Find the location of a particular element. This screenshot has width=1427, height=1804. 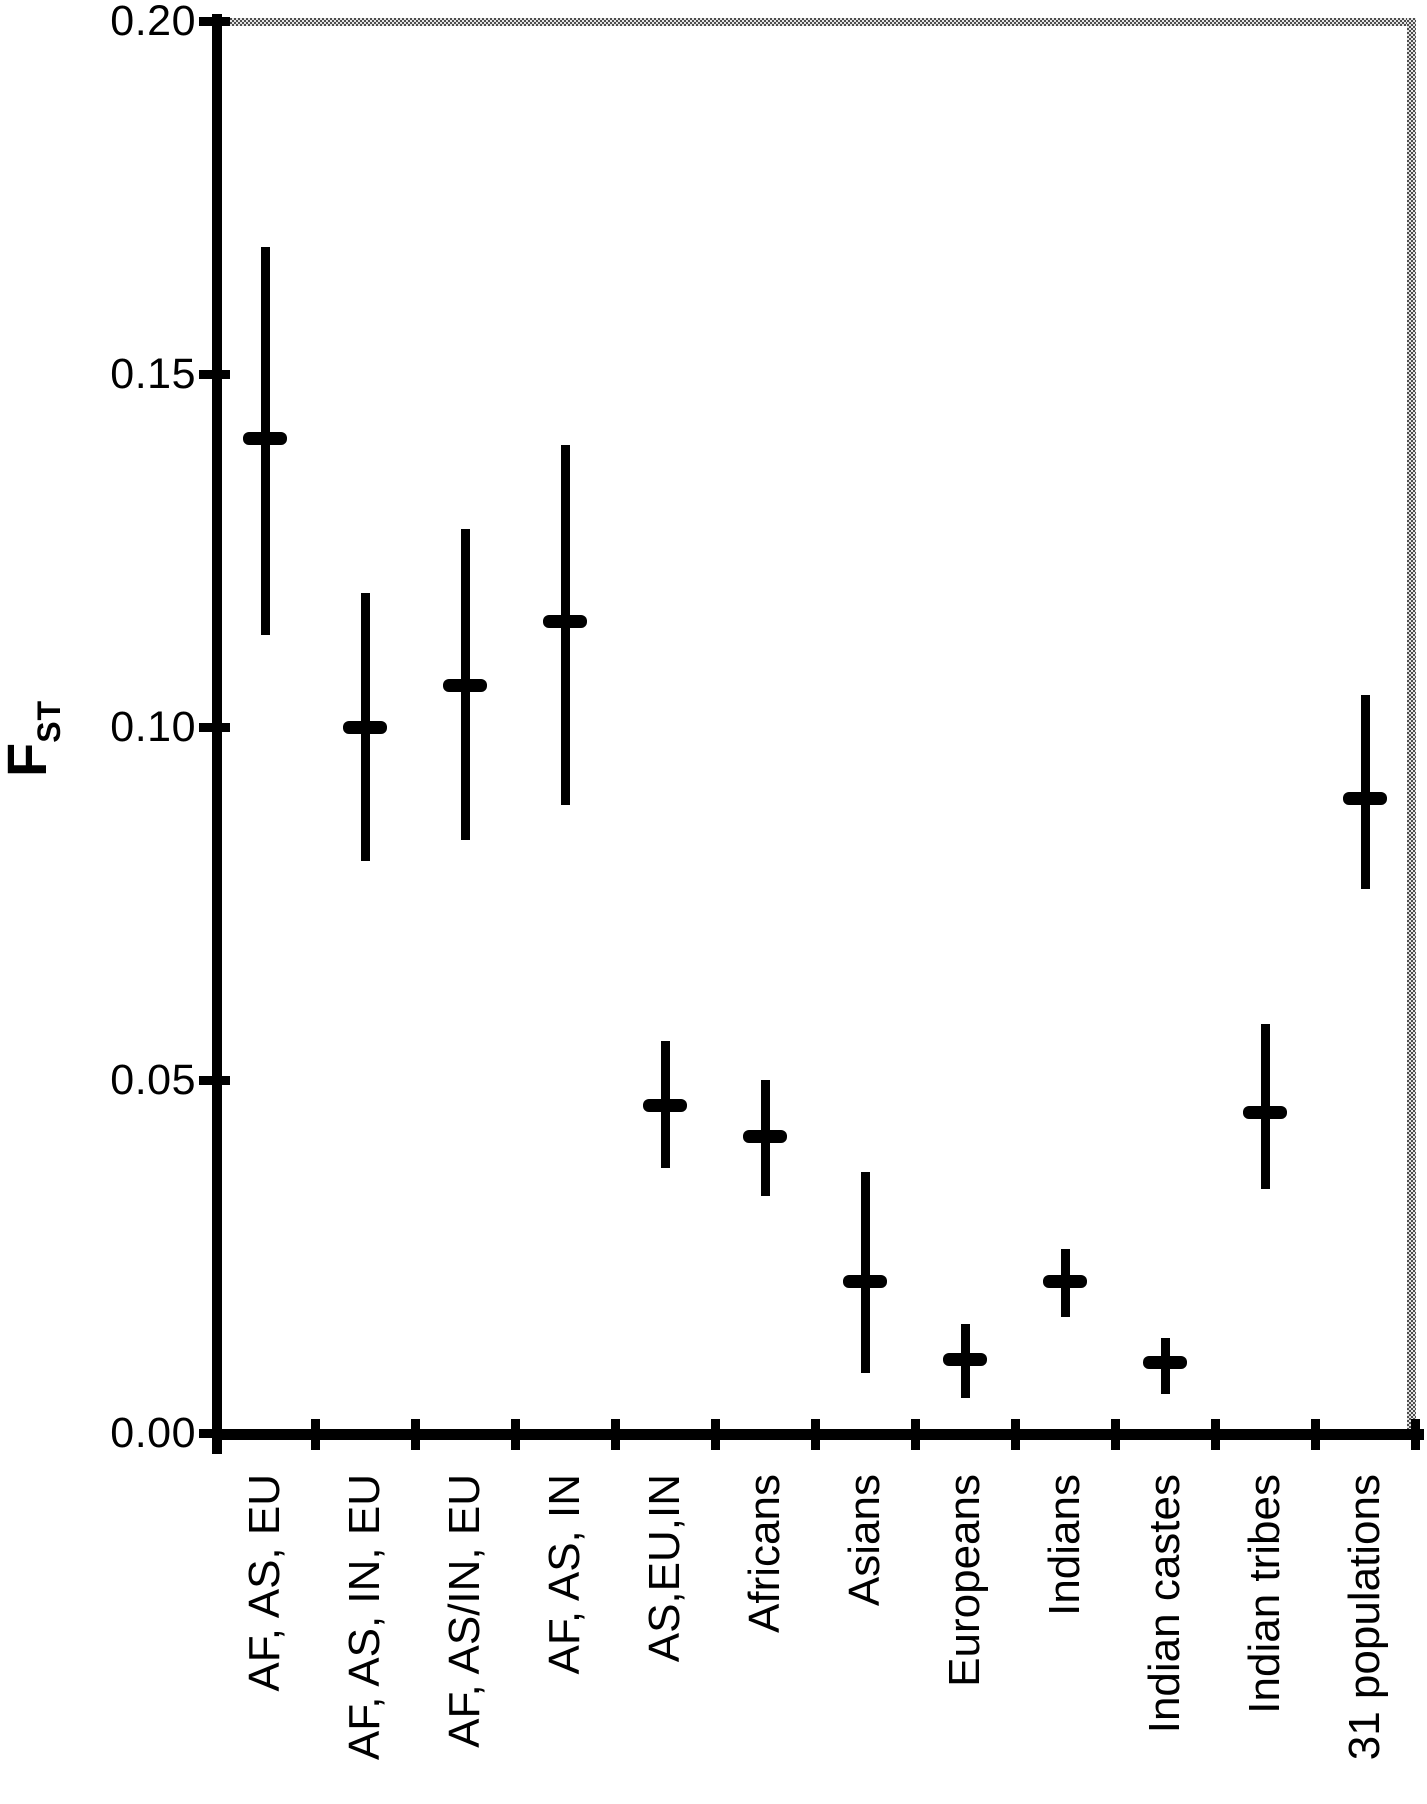

x-category-label: Indian castes is located at coordinates (1164, 1604).